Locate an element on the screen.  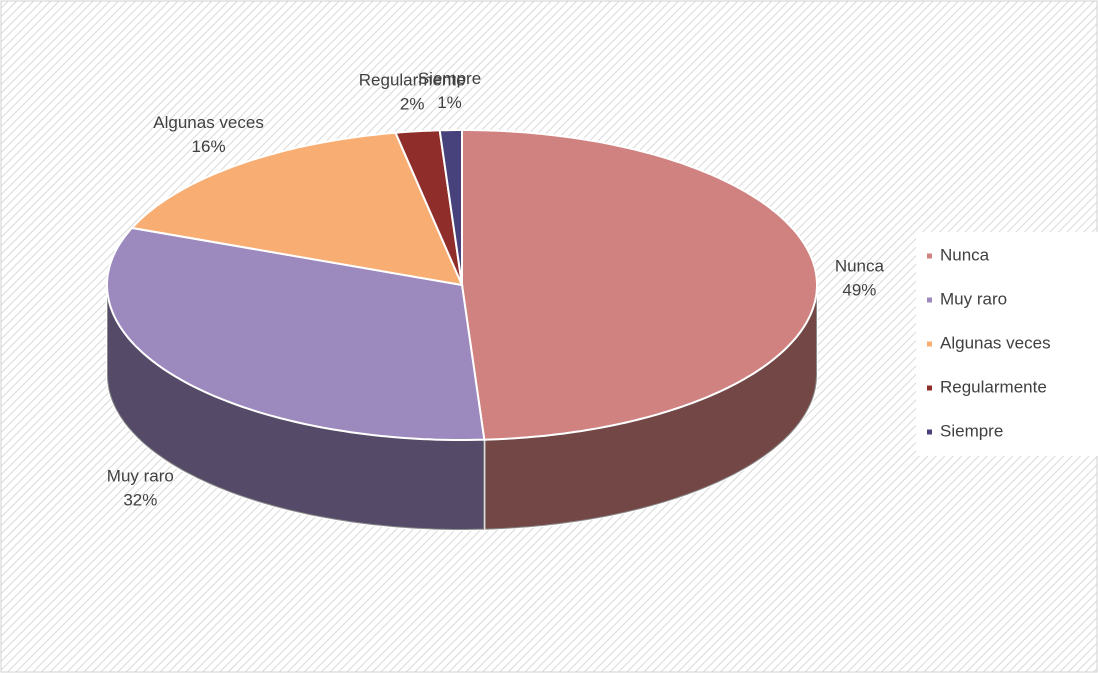
data-label-category: Regularmente is located at coordinates (412, 79).